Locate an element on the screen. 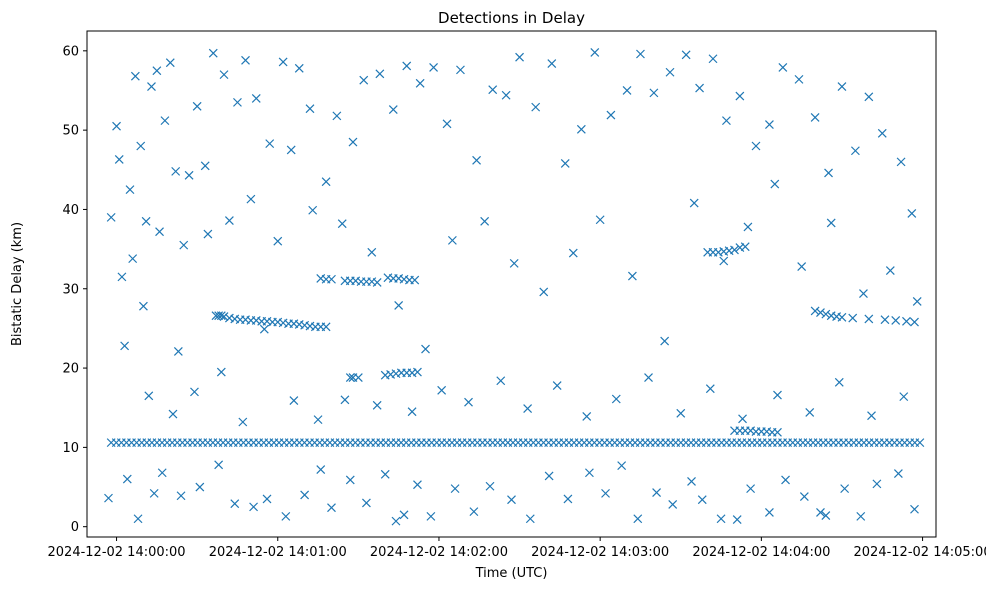 The width and height of the screenshot is (986, 594). y-tick-label: 50 is located at coordinates (70, 131).